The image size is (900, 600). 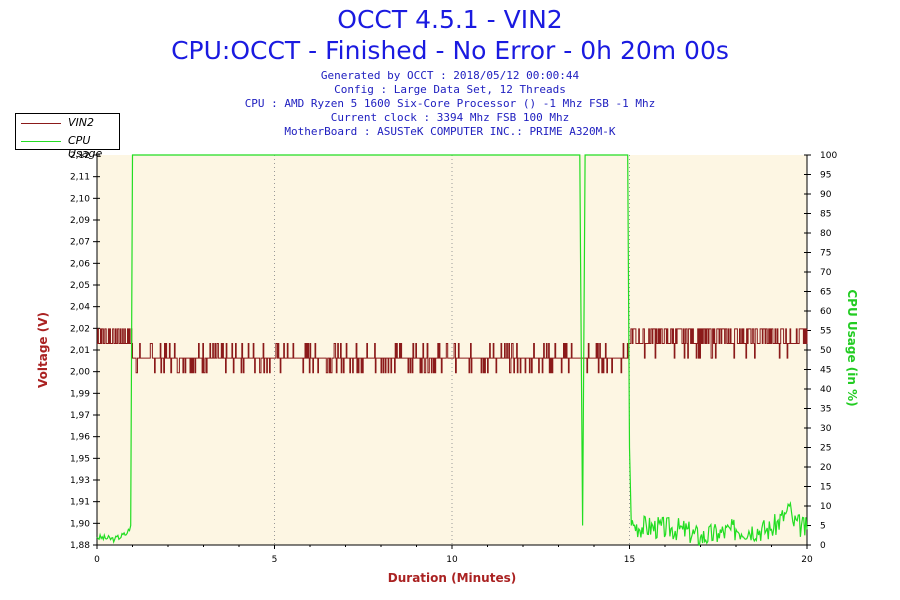 What do you see at coordinates (825, 371) in the screenshot?
I see `y-right-tick-label: 45` at bounding box center [825, 371].